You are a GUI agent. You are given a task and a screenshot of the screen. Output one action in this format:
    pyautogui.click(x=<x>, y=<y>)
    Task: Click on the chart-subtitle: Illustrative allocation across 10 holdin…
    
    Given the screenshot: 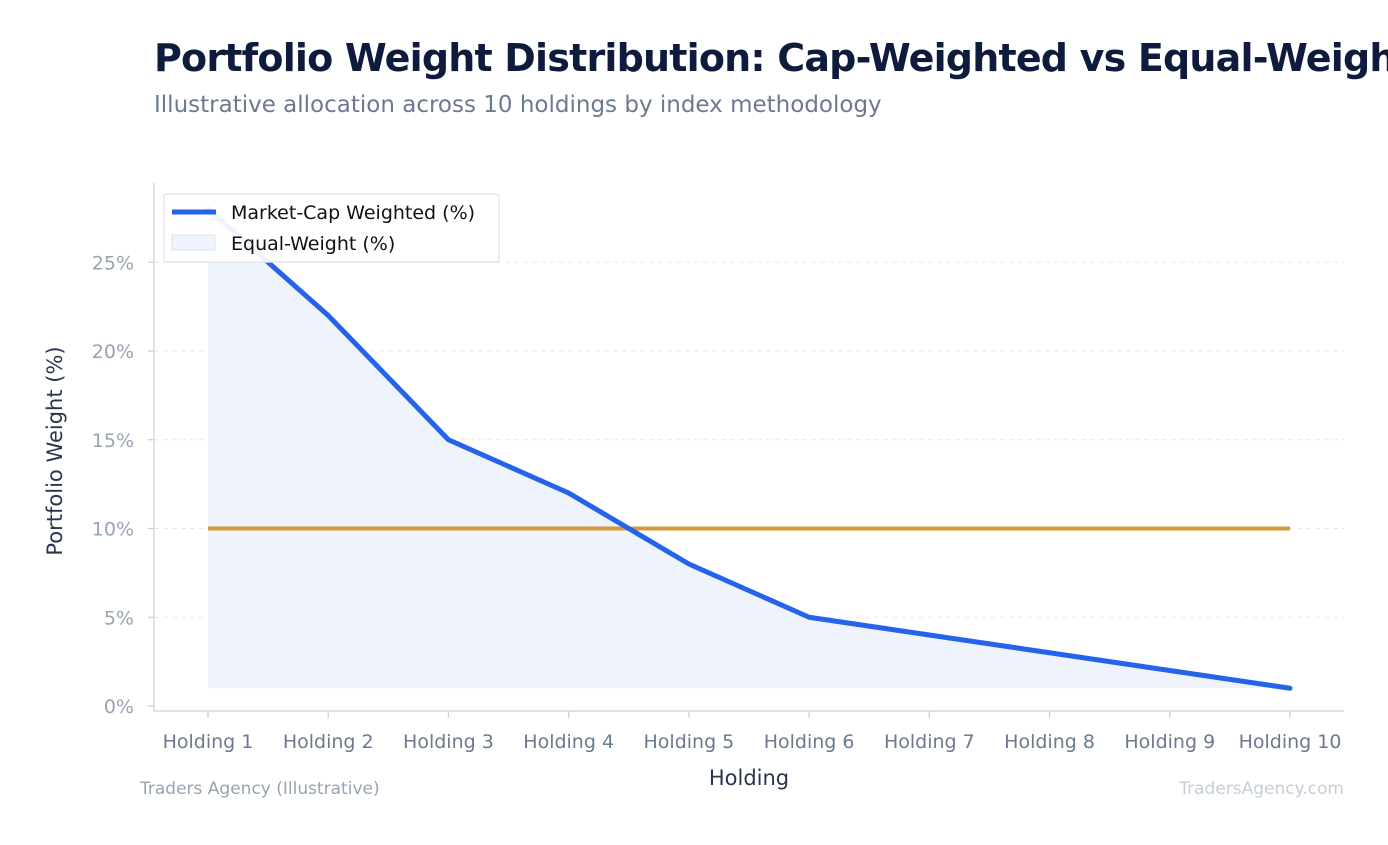 What is the action you would take?
    pyautogui.click(x=518, y=105)
    